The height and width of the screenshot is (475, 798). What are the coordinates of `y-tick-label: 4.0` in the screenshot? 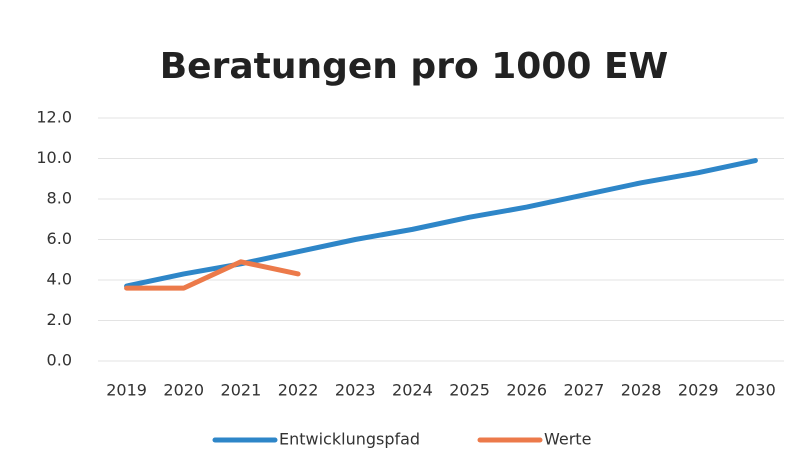 It's located at (59, 279).